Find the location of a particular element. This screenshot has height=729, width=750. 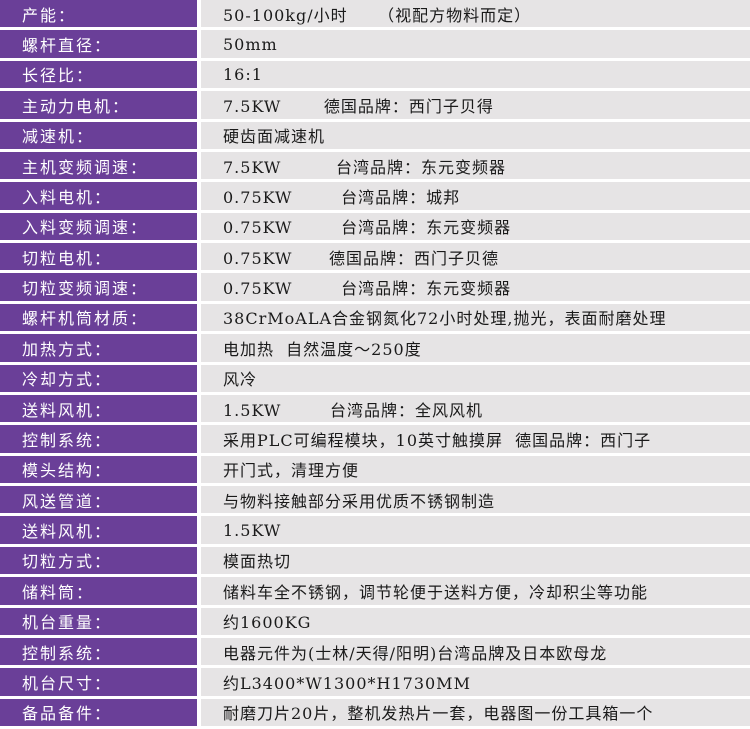

spec-label: 切粒变频调速： is located at coordinates (98, 287).